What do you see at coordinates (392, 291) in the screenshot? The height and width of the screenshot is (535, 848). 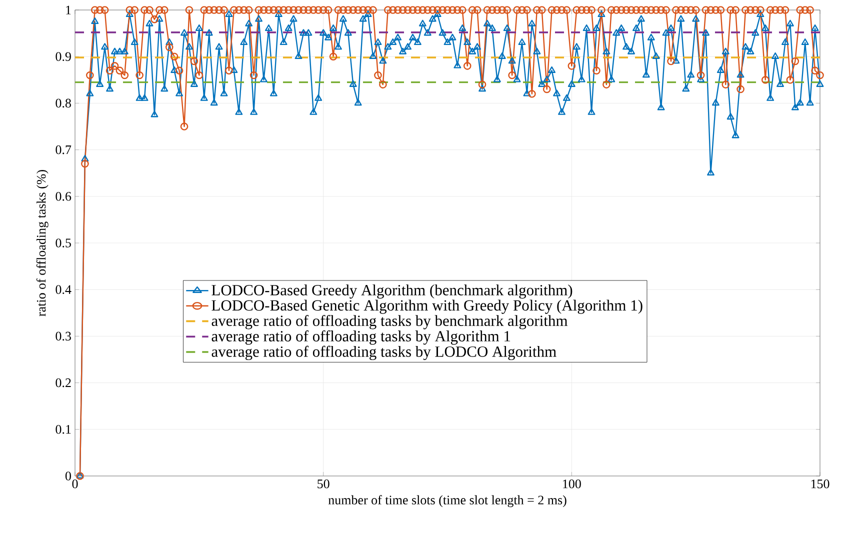 I see `legend-label: LODCO-Based Greedy Algorithm (benchmark algorithm)` at bounding box center [392, 291].